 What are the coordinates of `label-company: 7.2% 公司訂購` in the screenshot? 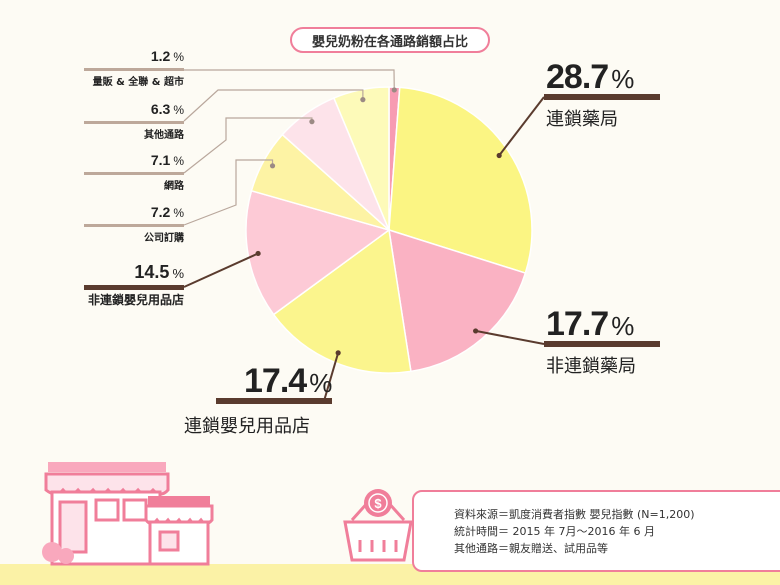 It's located at (122, 224).